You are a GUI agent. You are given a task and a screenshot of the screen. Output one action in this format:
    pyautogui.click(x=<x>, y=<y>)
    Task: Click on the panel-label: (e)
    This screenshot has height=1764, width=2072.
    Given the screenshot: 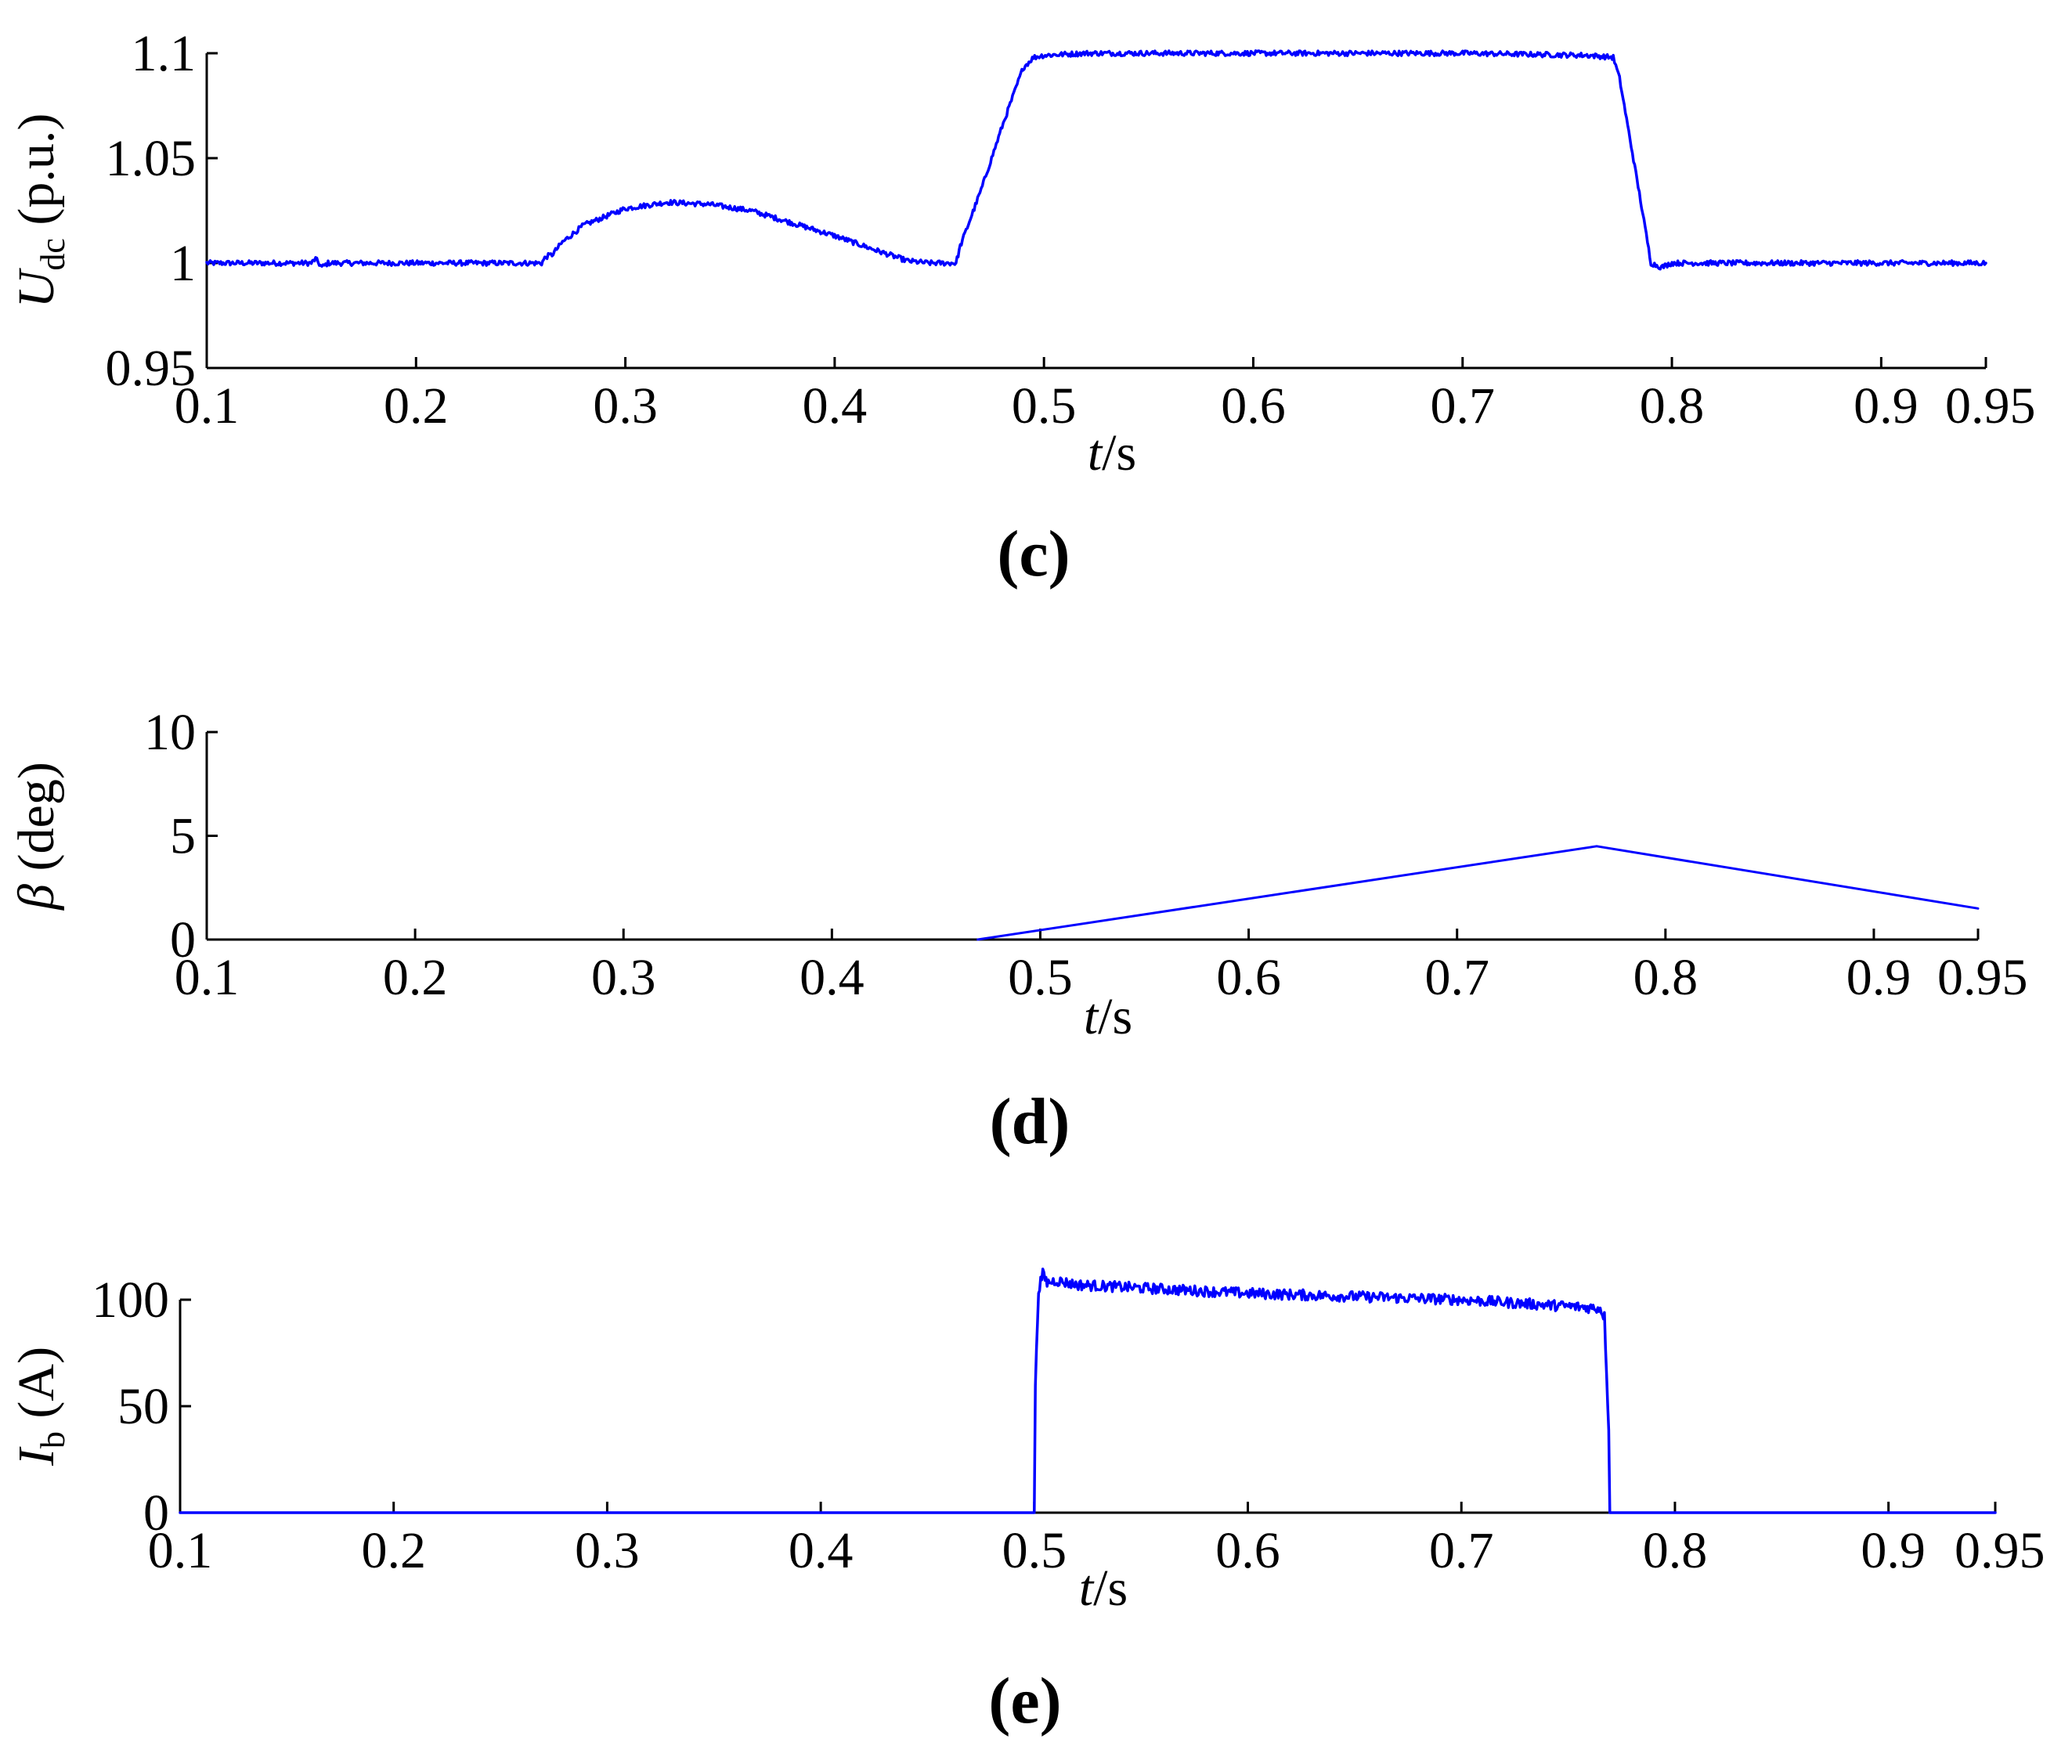 What is the action you would take?
    pyautogui.click(x=1024, y=1701)
    